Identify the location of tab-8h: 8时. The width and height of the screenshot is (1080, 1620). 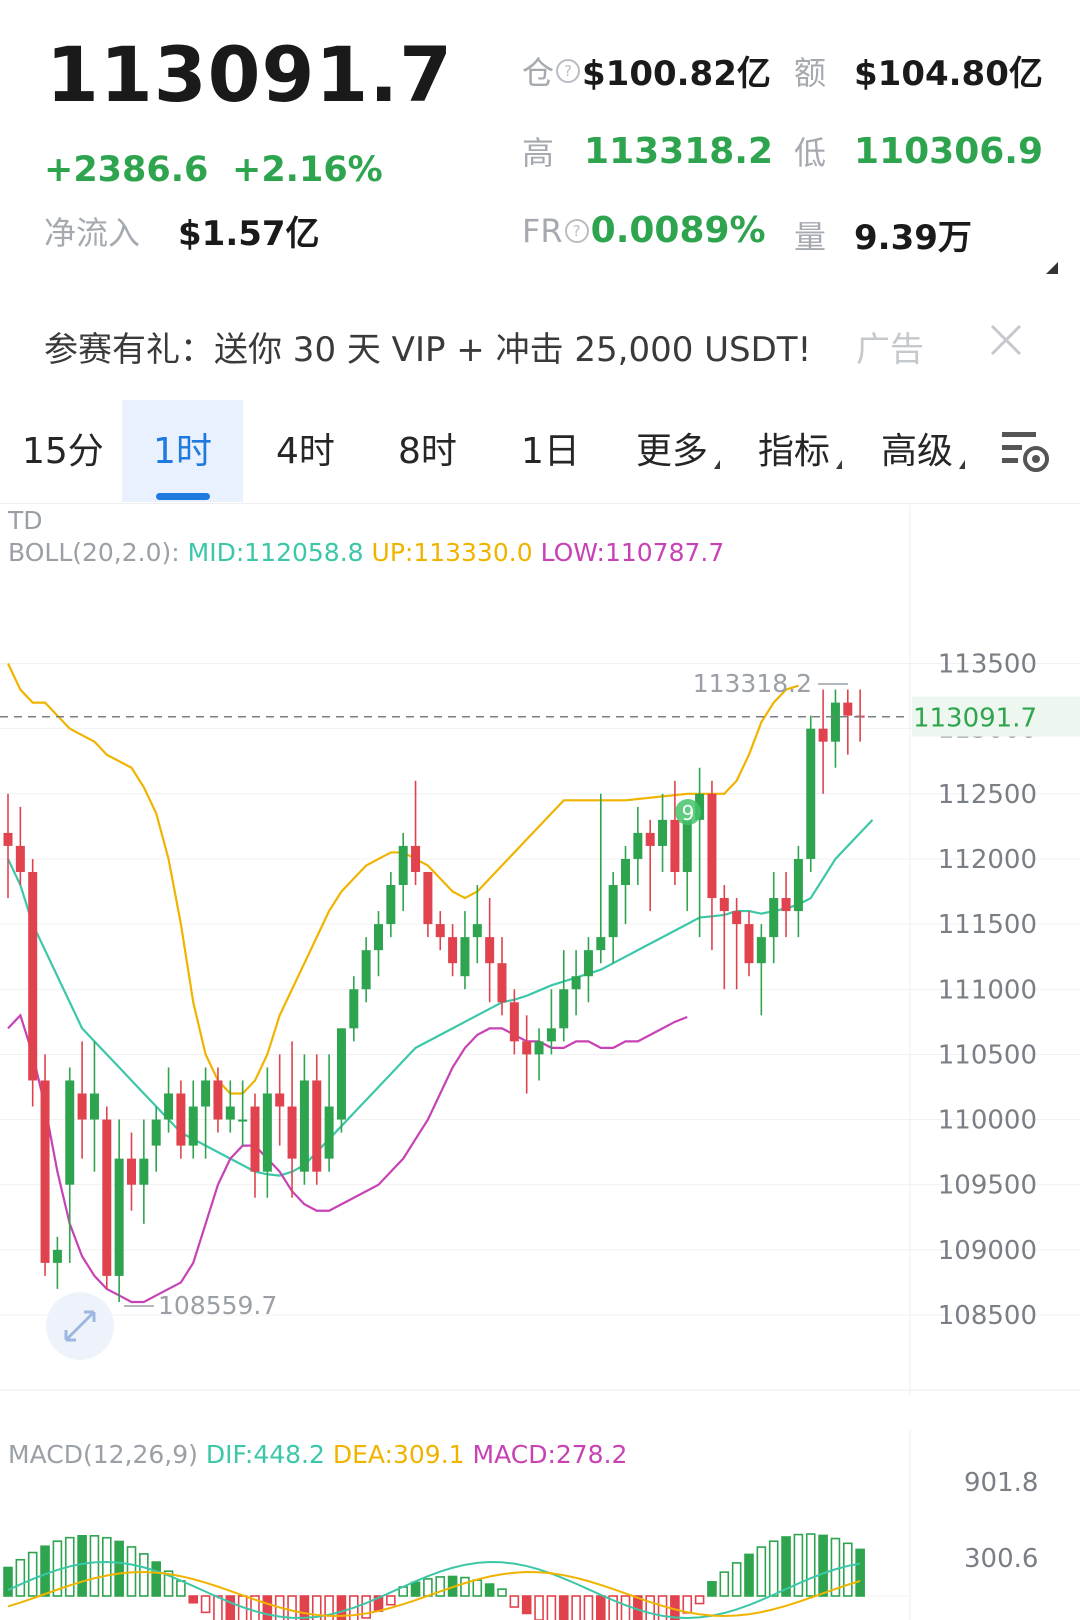
(427, 451).